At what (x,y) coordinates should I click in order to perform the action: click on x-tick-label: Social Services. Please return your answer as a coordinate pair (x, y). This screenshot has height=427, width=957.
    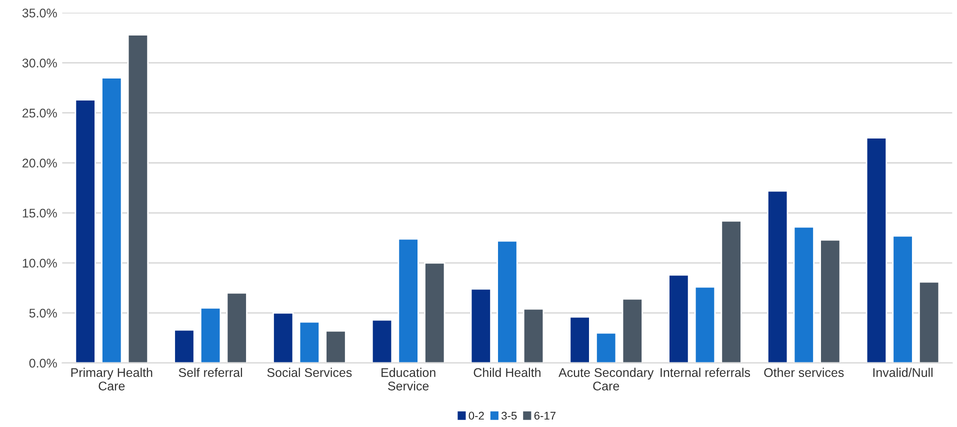
    Looking at the image, I should click on (309, 372).